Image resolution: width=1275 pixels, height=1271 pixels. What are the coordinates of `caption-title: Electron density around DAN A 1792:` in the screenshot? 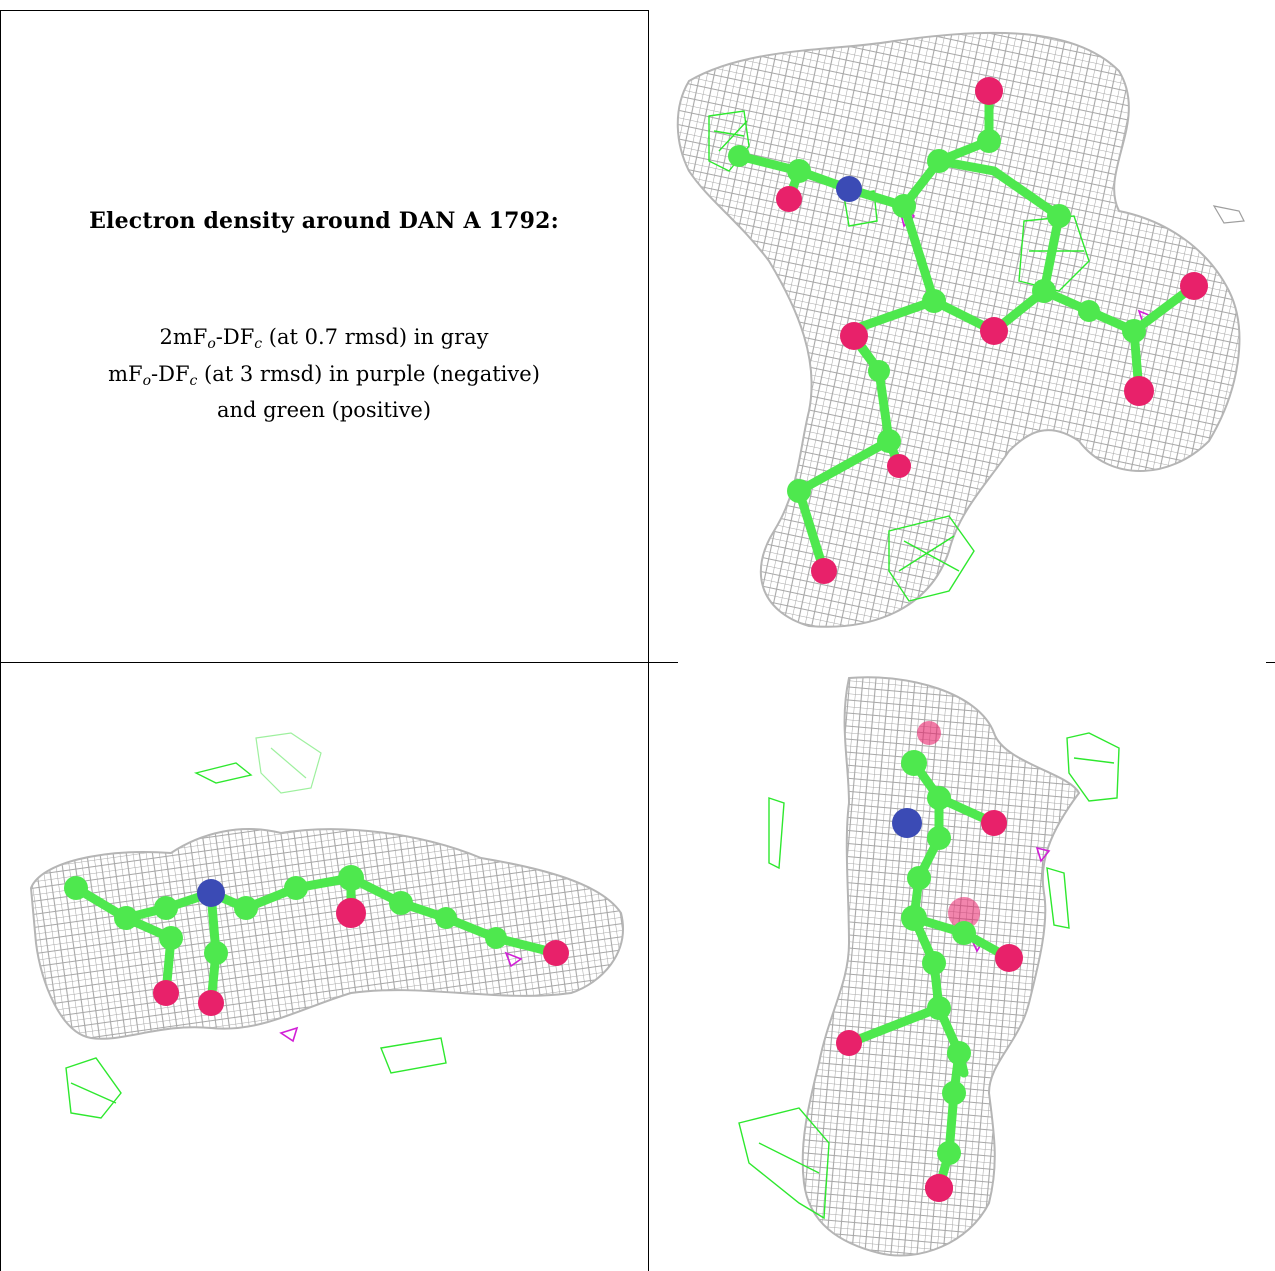 It's located at (324, 221).